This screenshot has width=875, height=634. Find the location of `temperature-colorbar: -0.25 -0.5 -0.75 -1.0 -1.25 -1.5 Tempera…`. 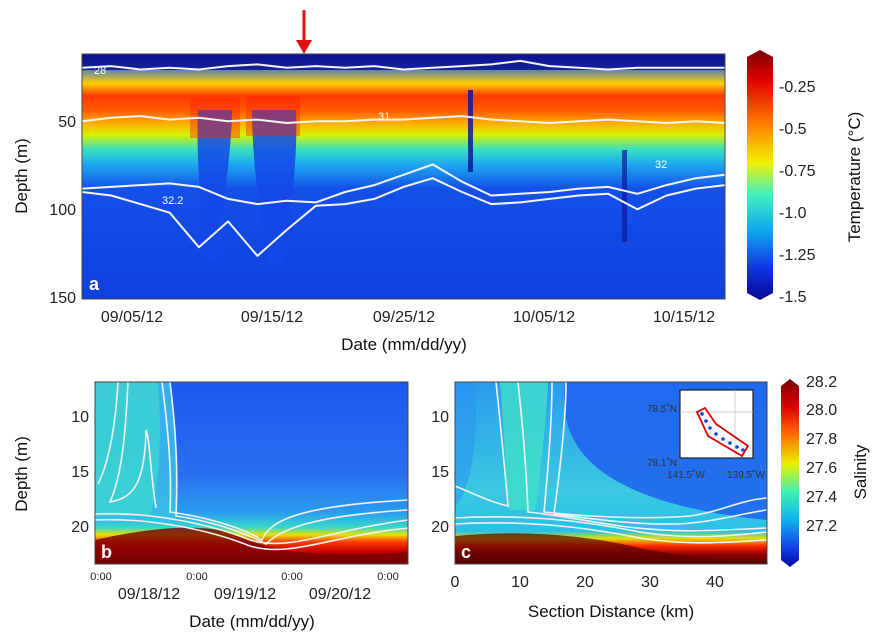

temperature-colorbar: -0.25 -0.5 -0.75 -1.0 -1.25 -1.5 Tempera… is located at coordinates (805, 178).